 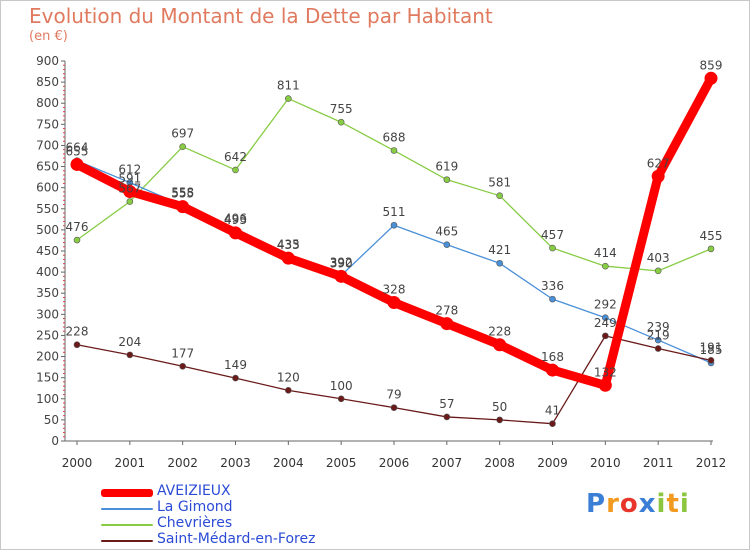 I want to click on data-label: 132, so click(x=605, y=372).